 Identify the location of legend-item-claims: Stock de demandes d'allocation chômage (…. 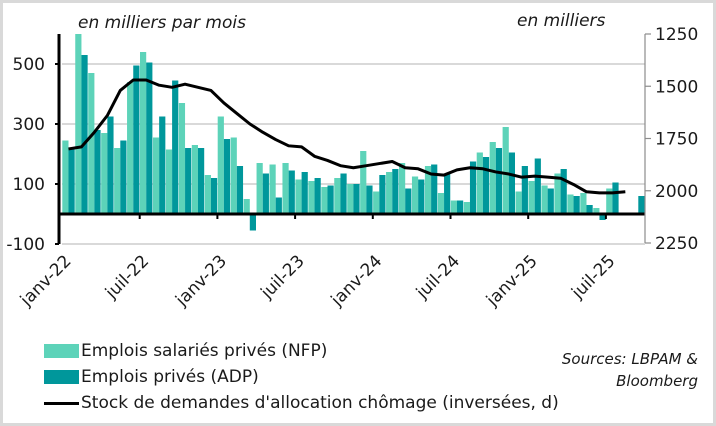
(301, 403).